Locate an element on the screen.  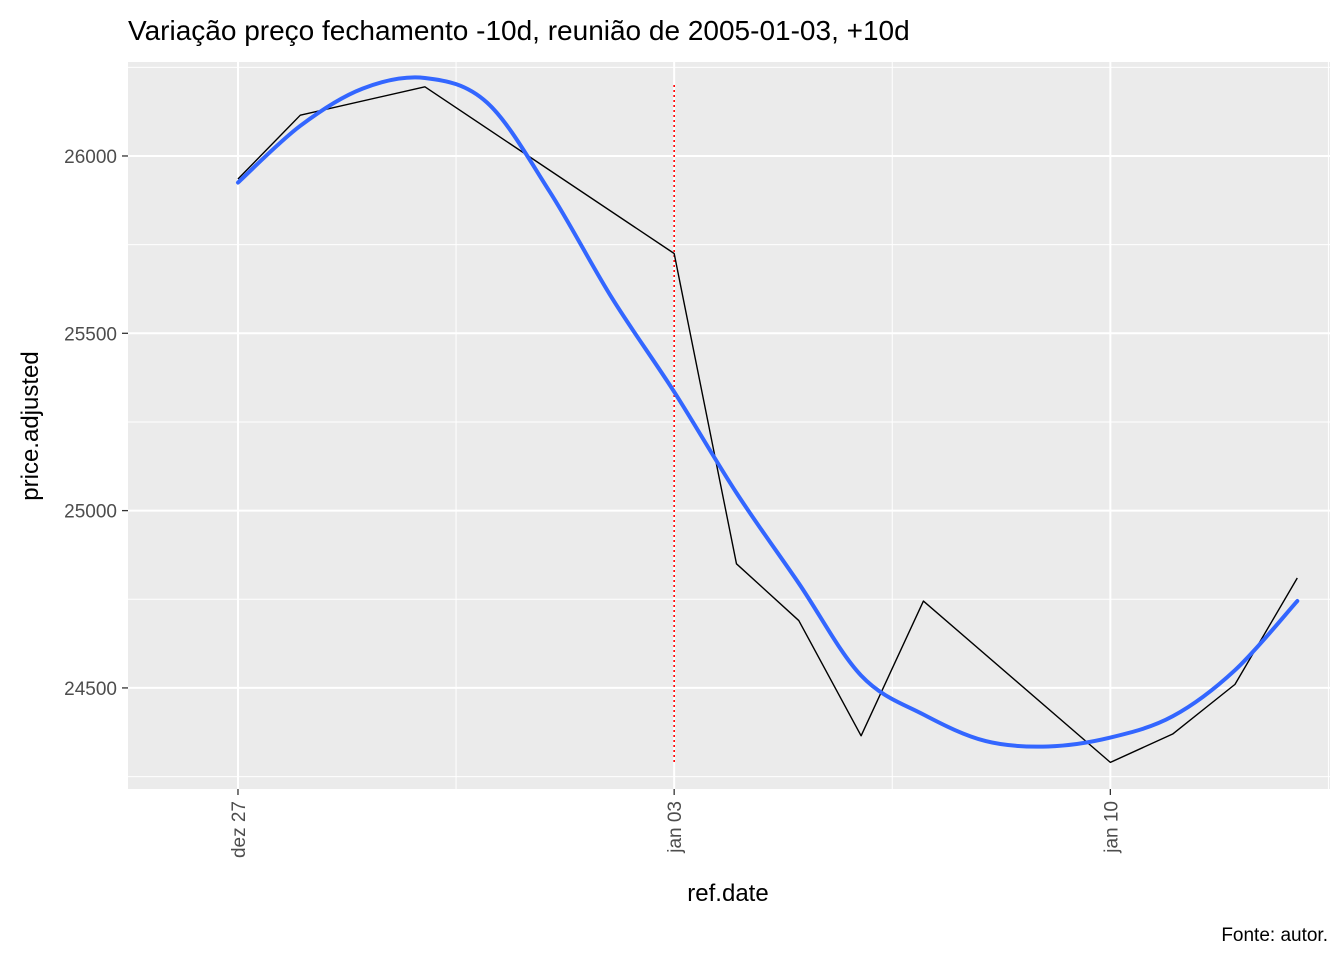
x-tick-label: jan 03 is located at coordinates (675, 827).